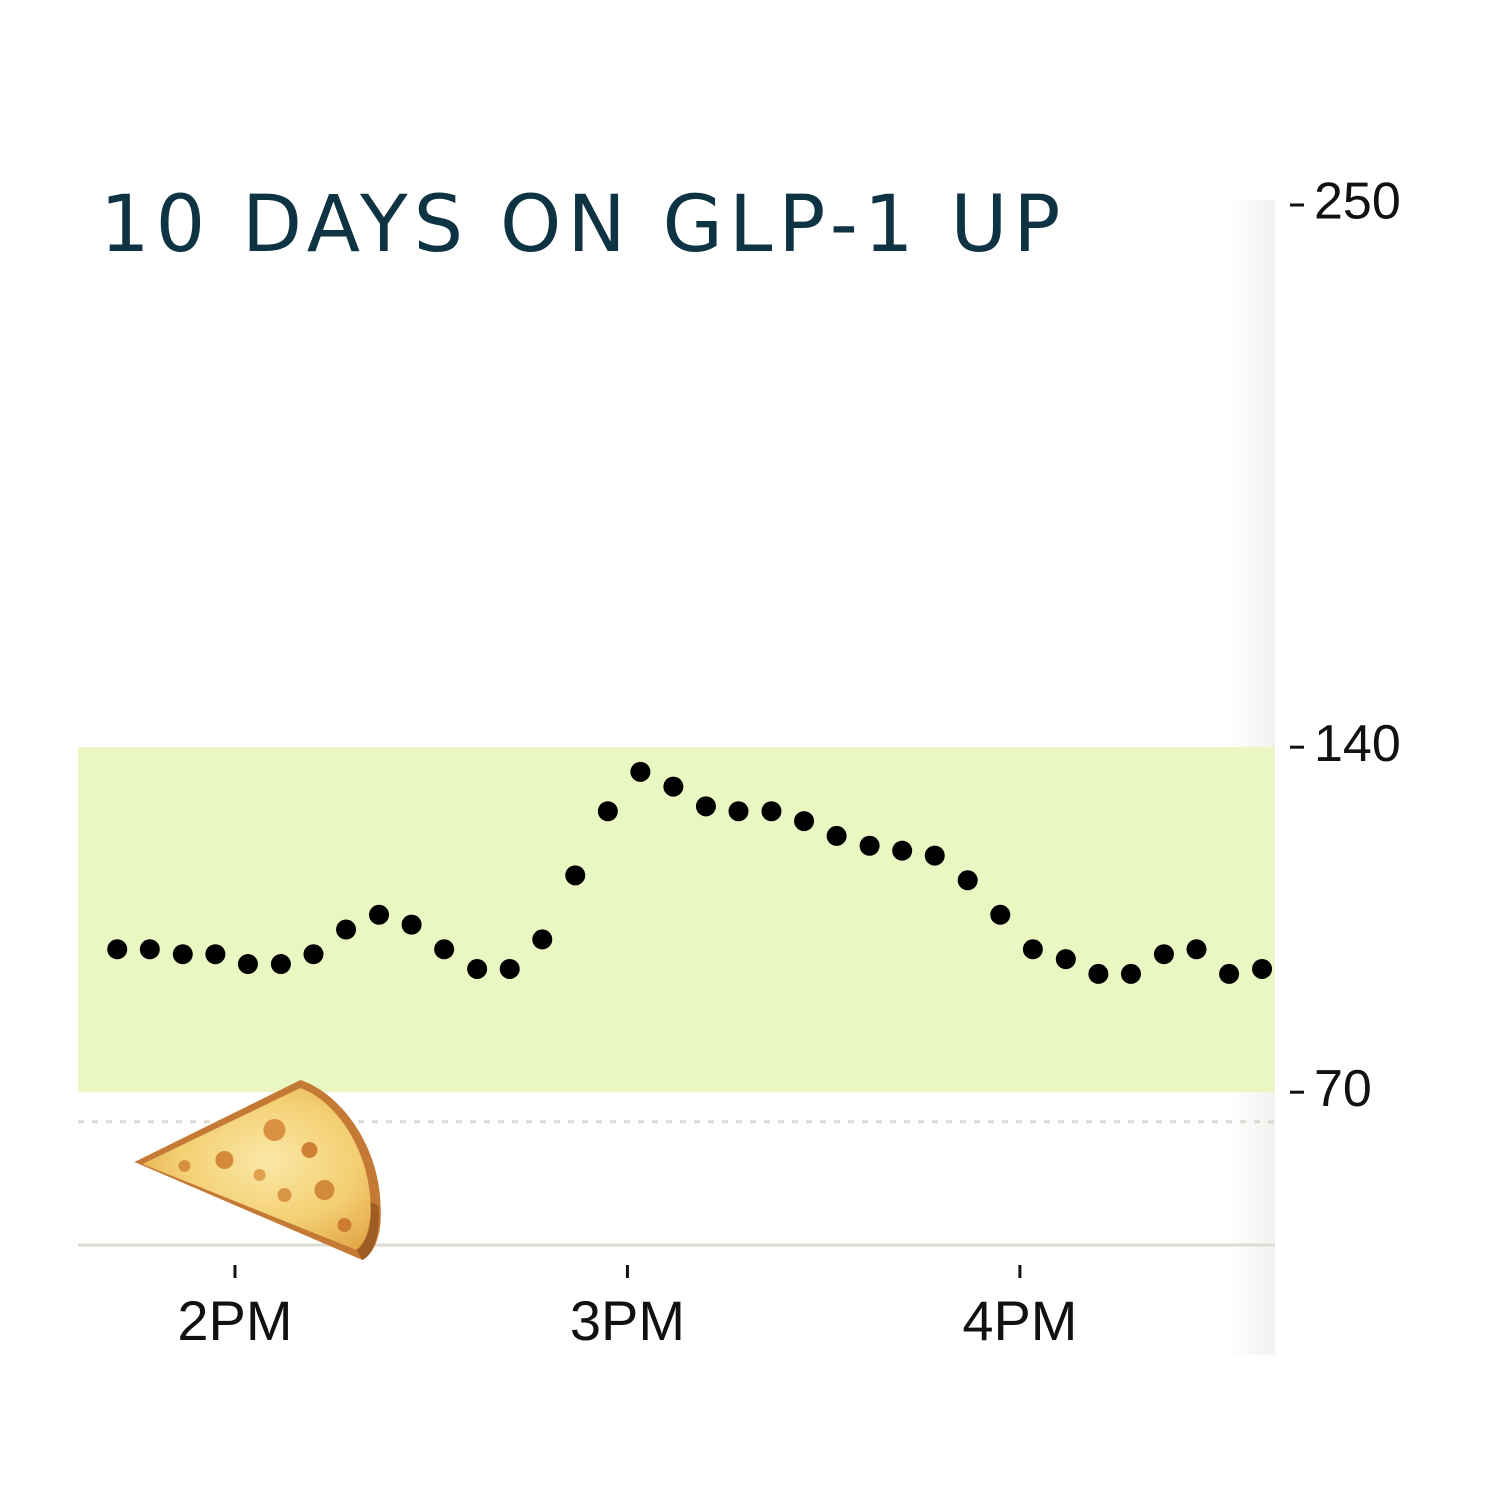 The height and width of the screenshot is (1500, 1500). Describe the element at coordinates (1019, 1320) in the screenshot. I see `x-tick-label: 4PM` at that location.